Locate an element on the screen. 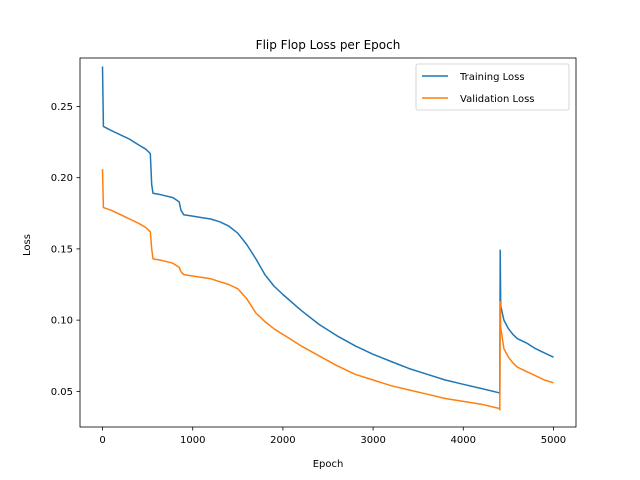 The image size is (640, 480). y-tick-label: 0.20 is located at coordinates (62, 178).